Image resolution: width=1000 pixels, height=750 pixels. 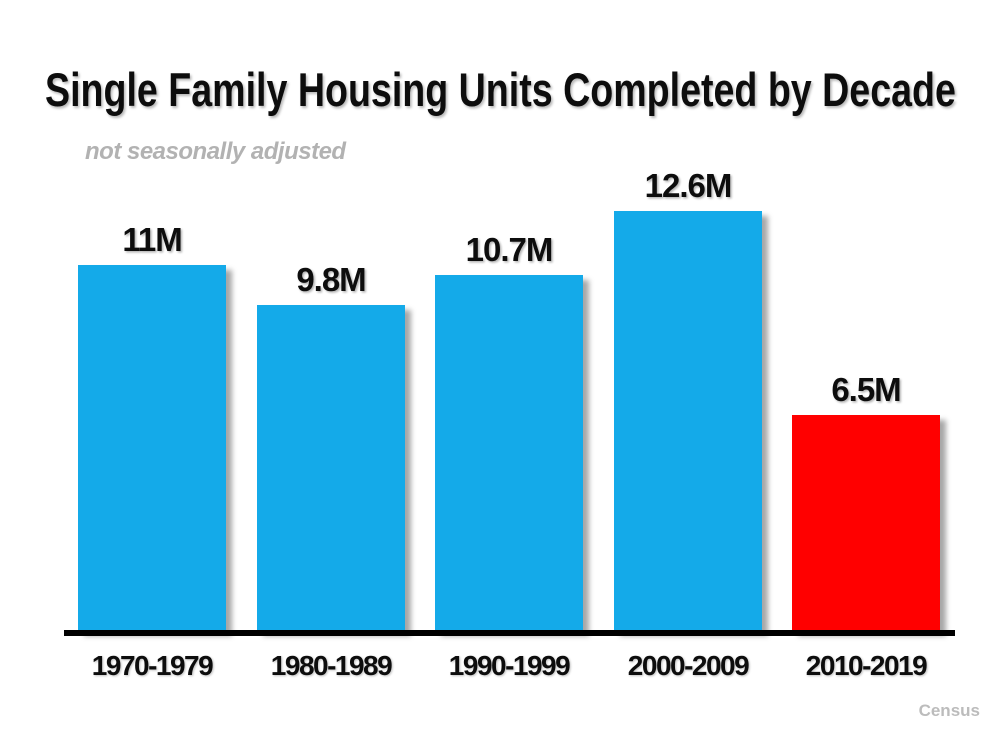 I want to click on source-label: Census, so click(x=949, y=710).